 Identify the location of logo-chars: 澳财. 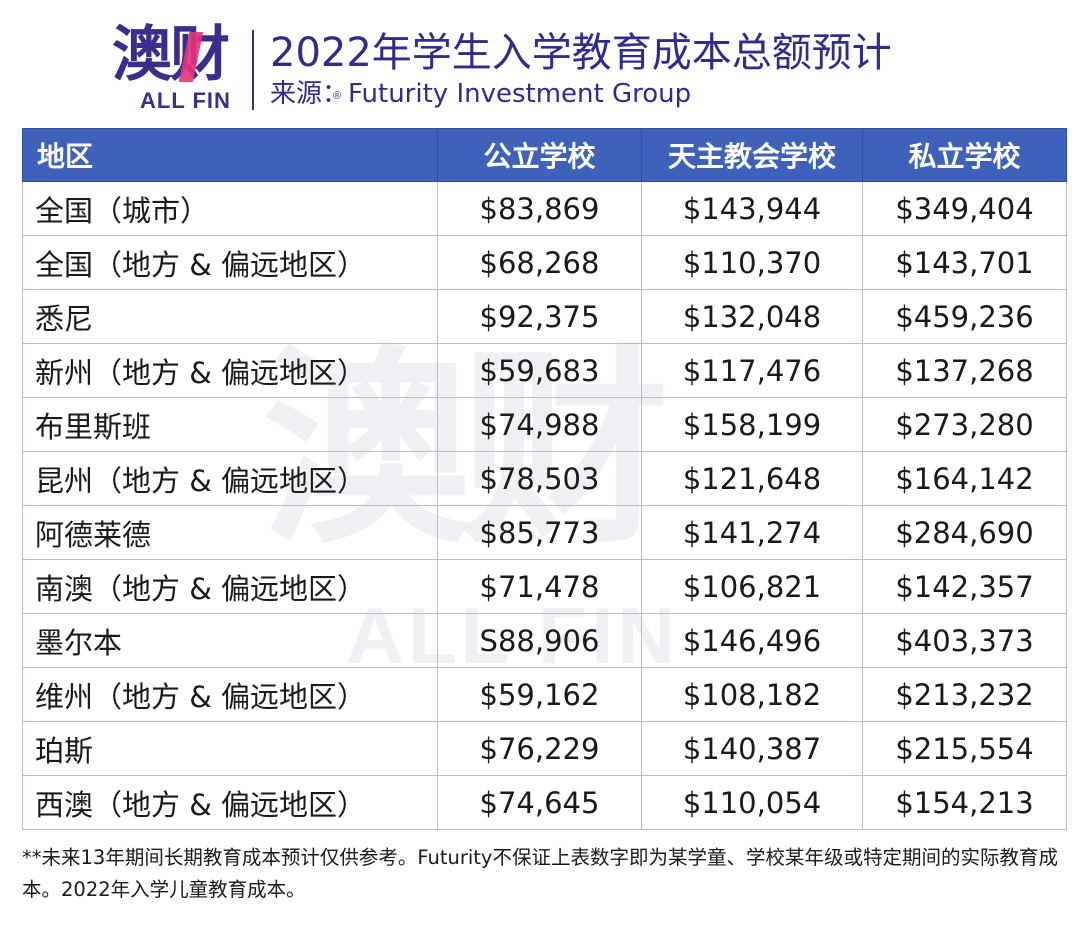
(171, 55).